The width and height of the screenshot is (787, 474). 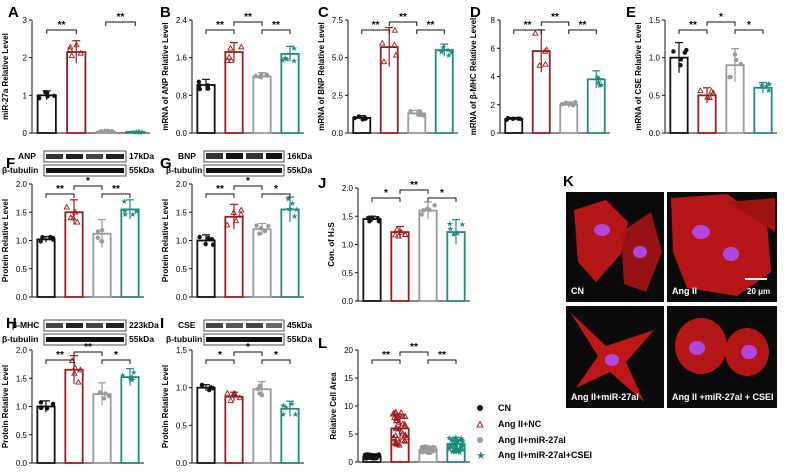 I want to click on panel-f-significance-bracket, so click(x=60, y=195).